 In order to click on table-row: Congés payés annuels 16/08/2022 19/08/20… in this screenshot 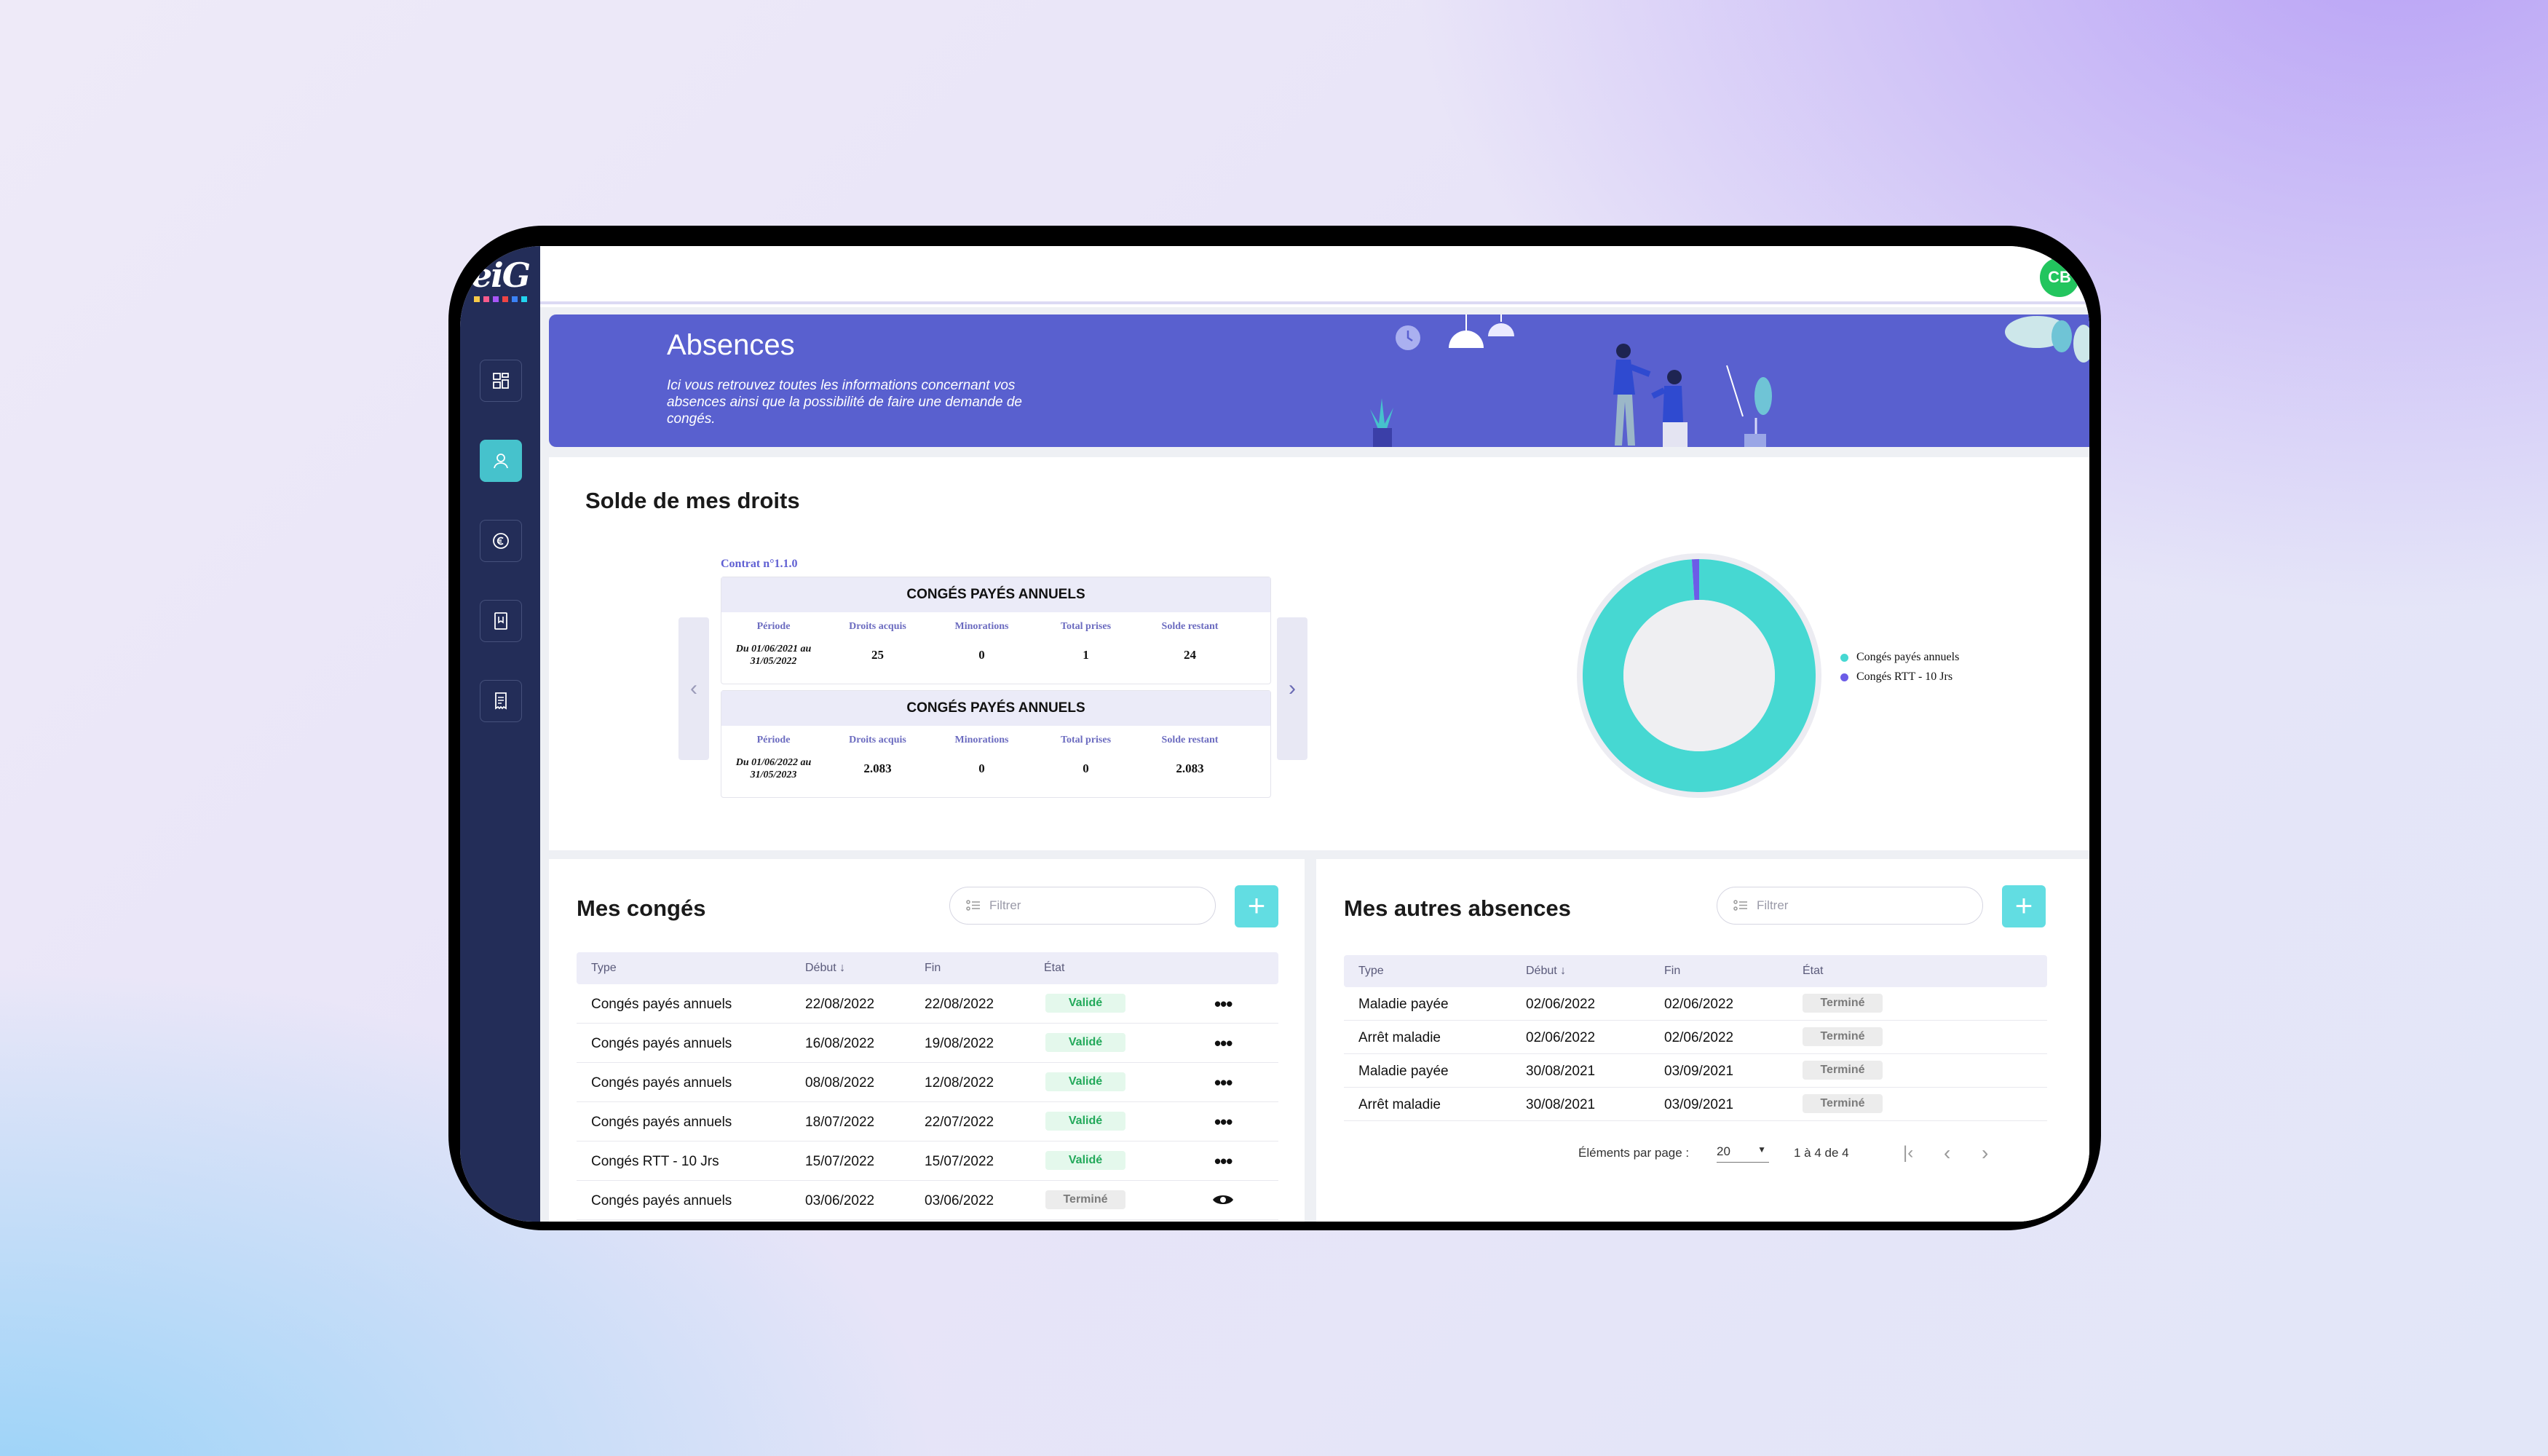, I will do `click(927, 1043)`.